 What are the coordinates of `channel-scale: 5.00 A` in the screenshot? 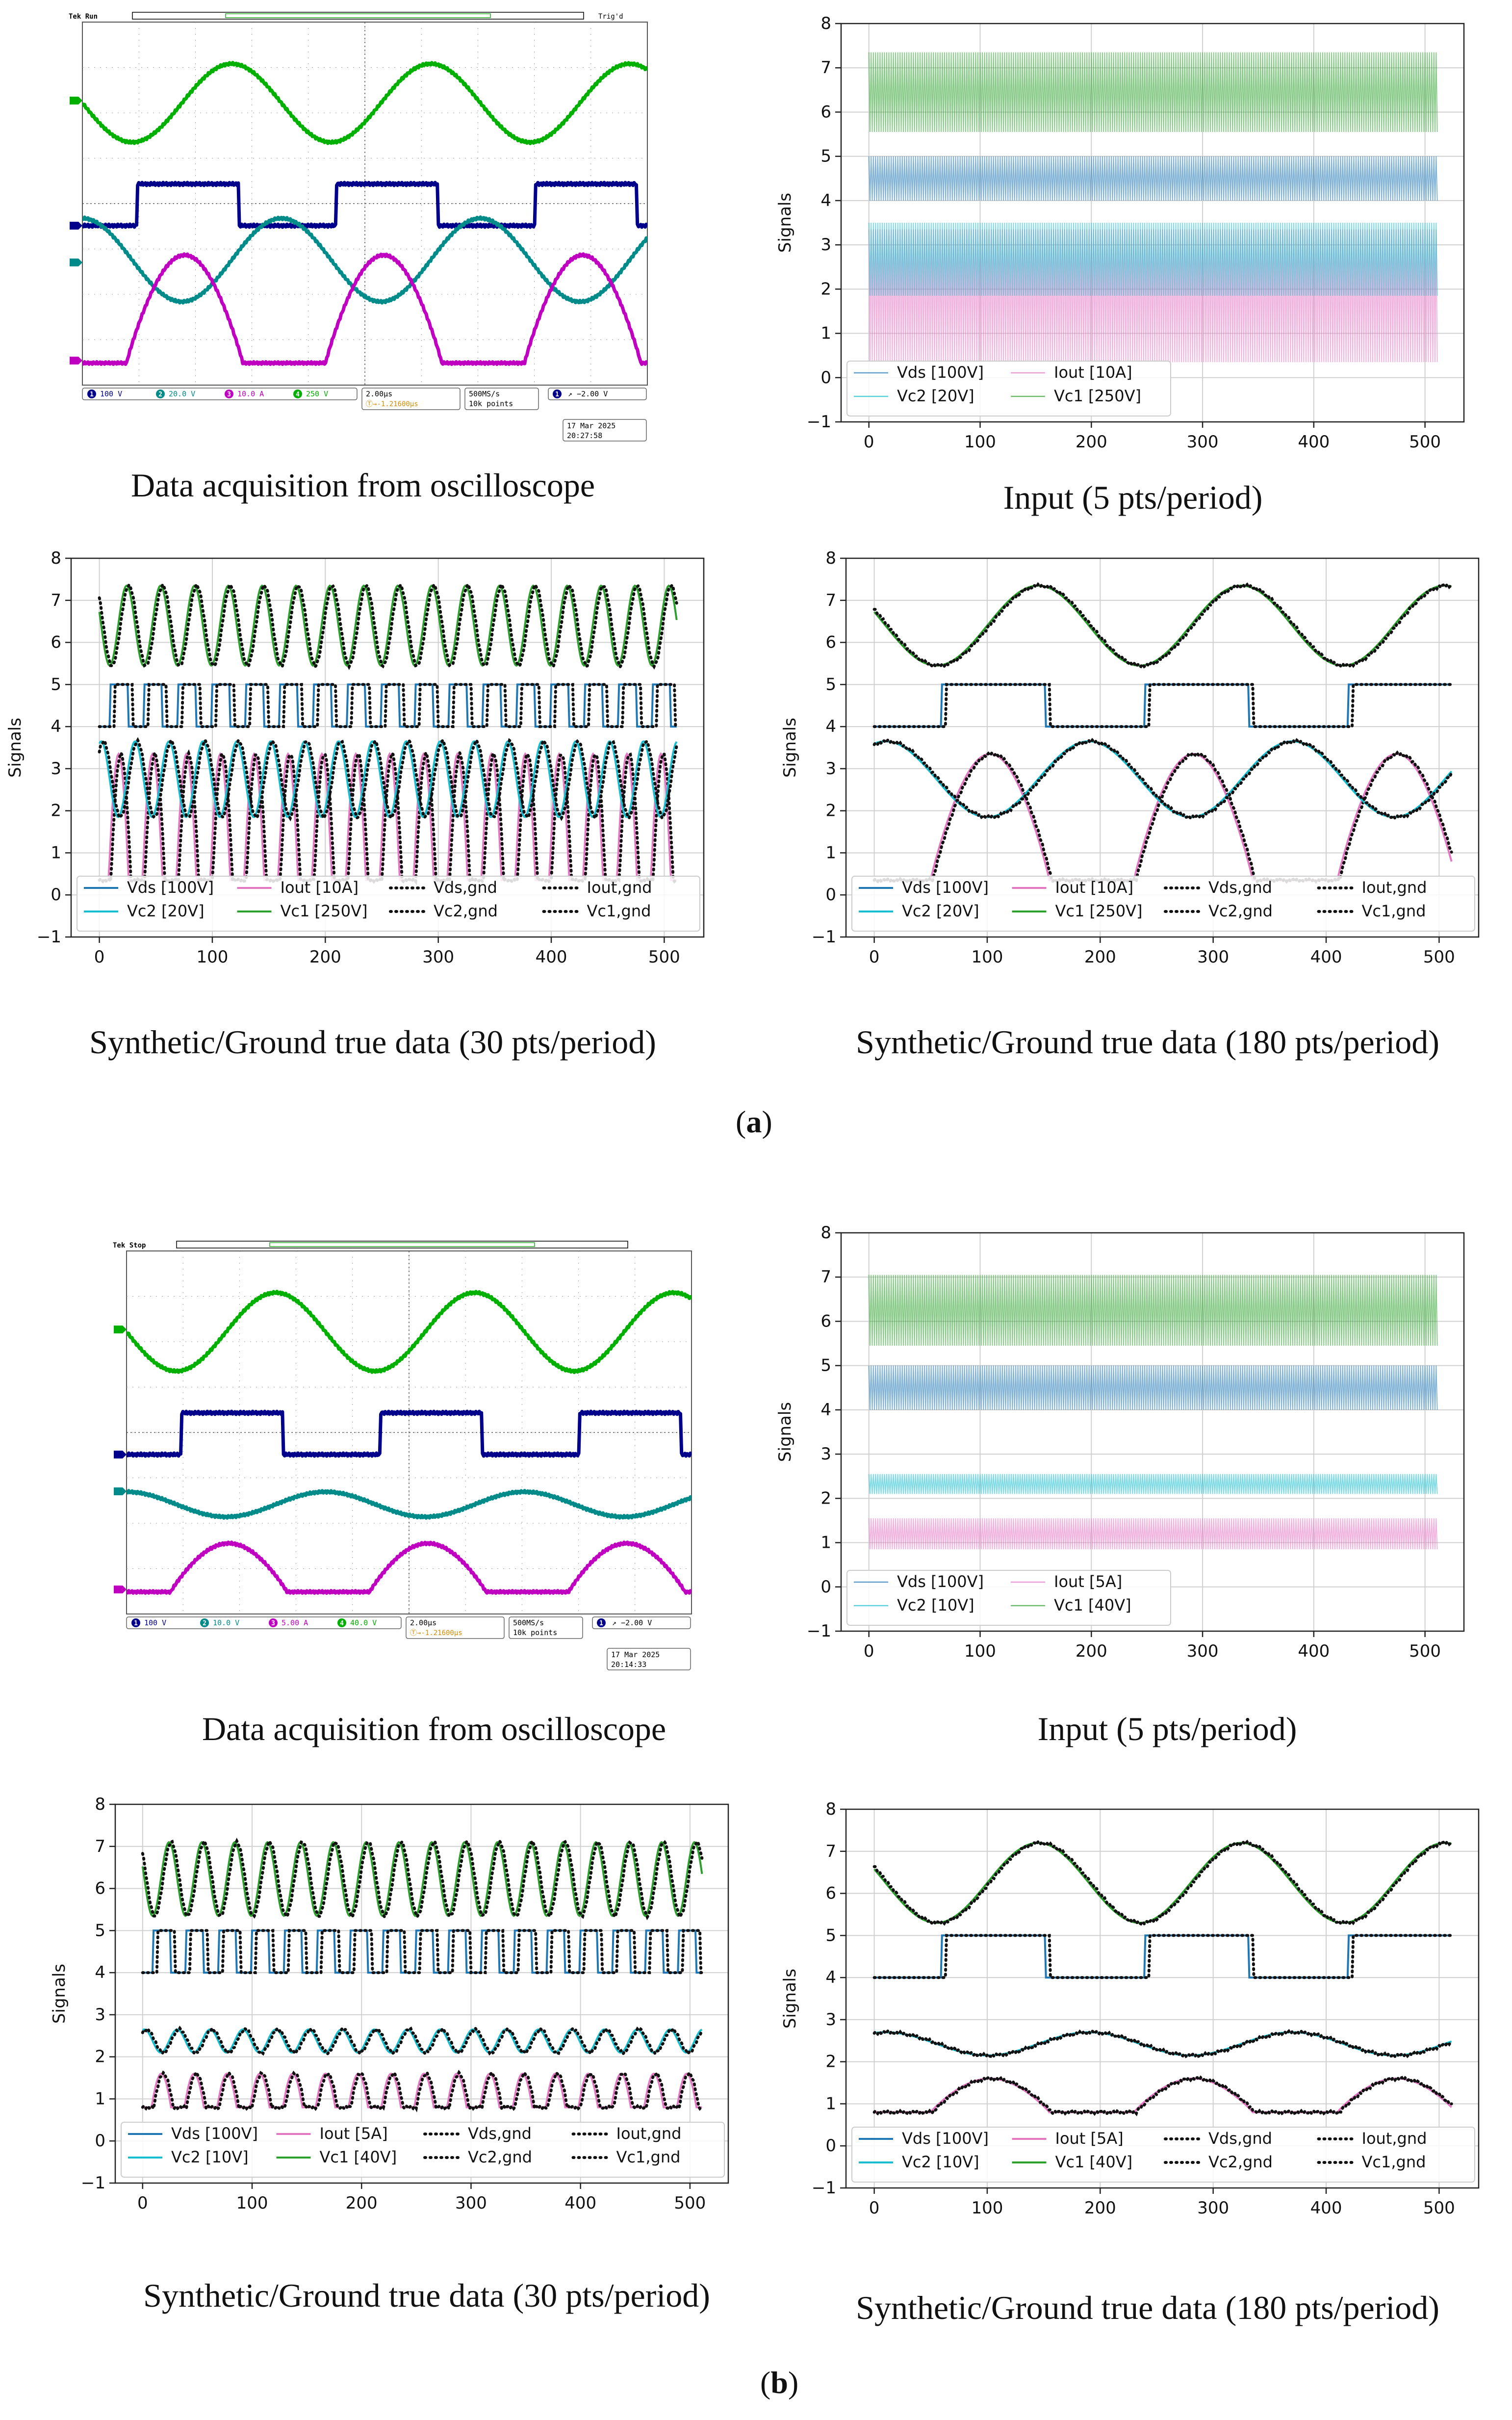 It's located at (295, 1623).